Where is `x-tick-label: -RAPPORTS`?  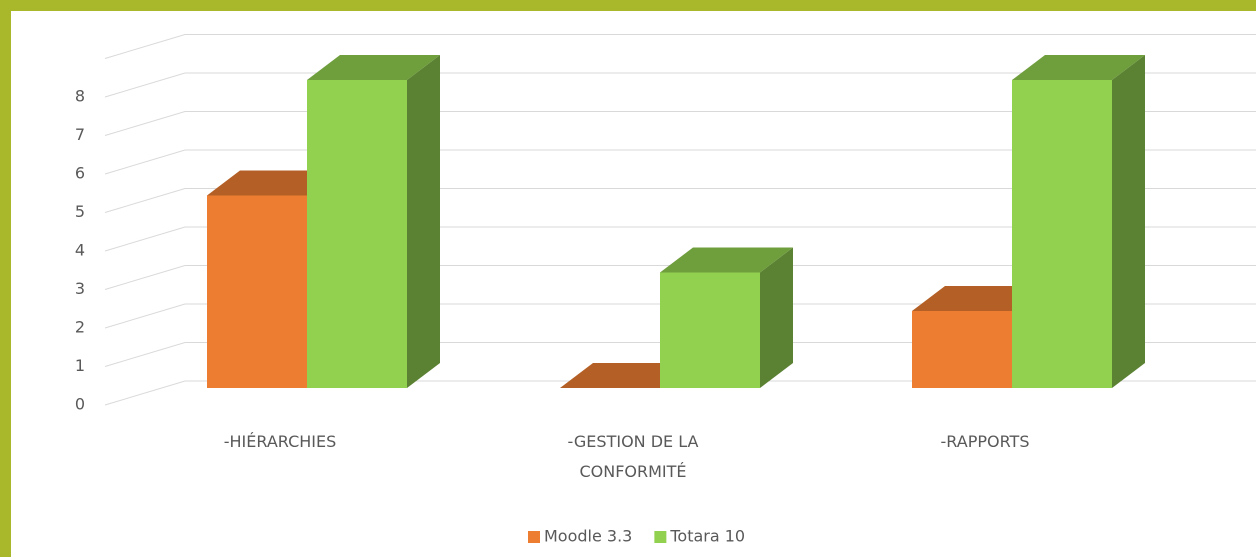
x-tick-label: -RAPPORTS is located at coordinates (985, 441).